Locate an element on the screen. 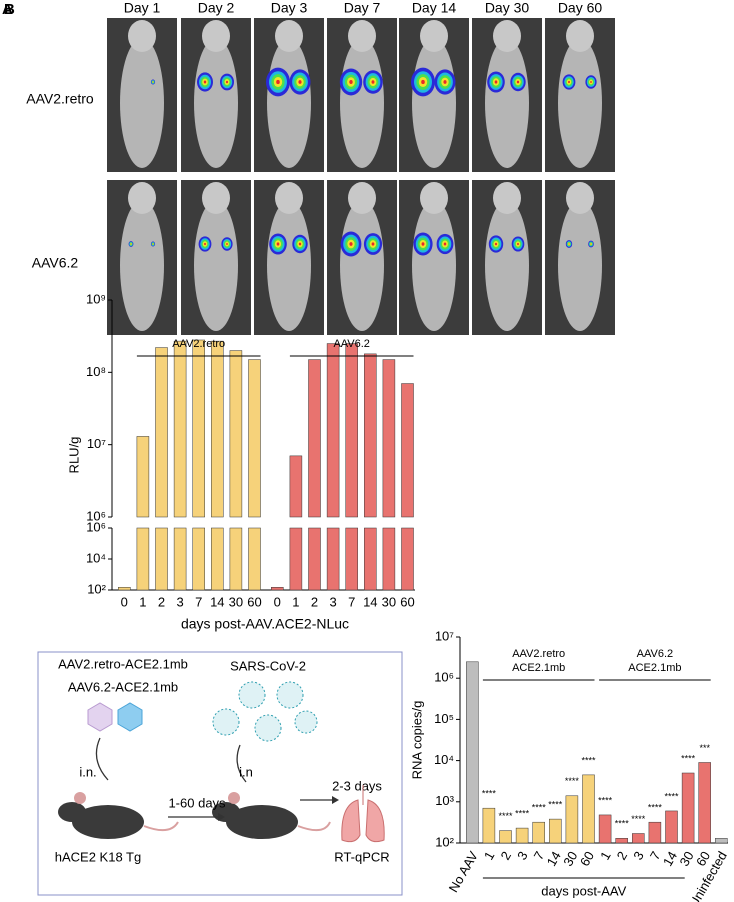 The width and height of the screenshot is (734, 902). row-label: AAV2.retro is located at coordinates (60, 99).